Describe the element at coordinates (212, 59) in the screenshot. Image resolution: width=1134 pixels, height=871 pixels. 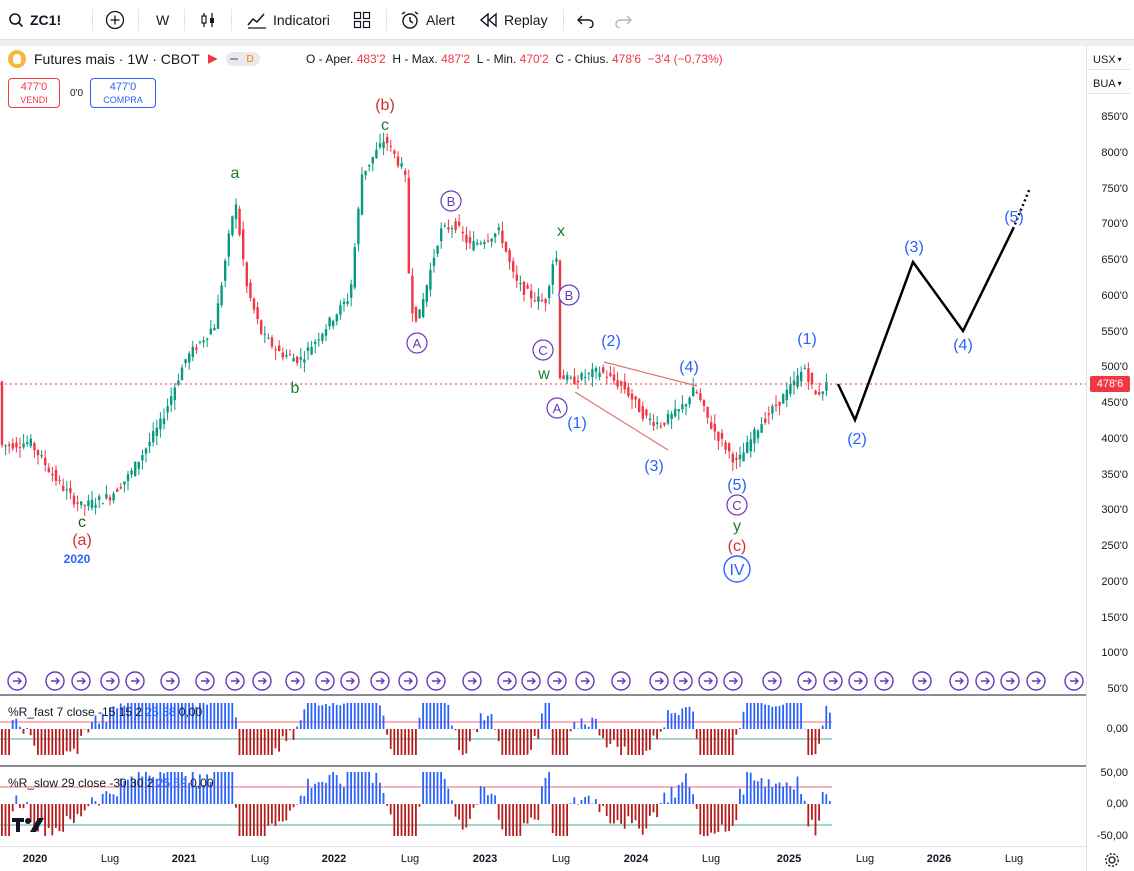
I see `flag-icon` at that location.